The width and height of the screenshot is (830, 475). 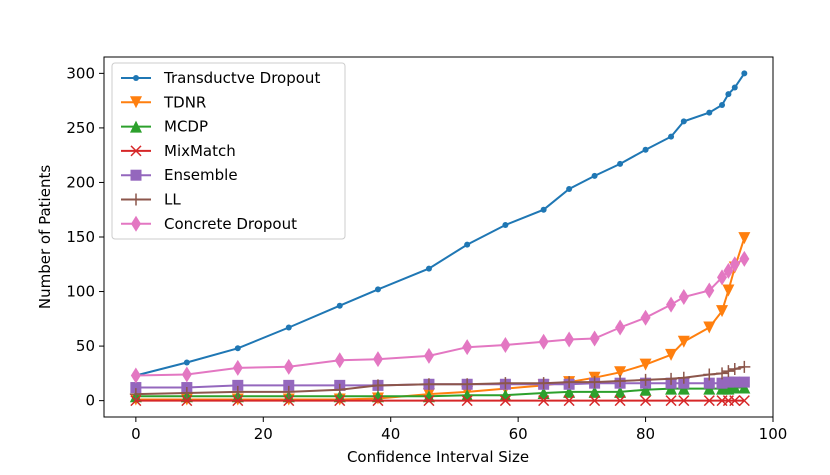 I want to click on x-axis-label: Confidence Interval Size, so click(x=438, y=457).